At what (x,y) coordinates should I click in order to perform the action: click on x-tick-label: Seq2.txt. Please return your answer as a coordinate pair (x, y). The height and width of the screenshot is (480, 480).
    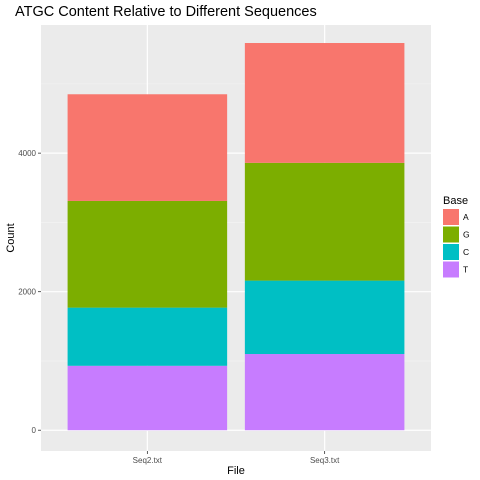
    Looking at the image, I should click on (148, 460).